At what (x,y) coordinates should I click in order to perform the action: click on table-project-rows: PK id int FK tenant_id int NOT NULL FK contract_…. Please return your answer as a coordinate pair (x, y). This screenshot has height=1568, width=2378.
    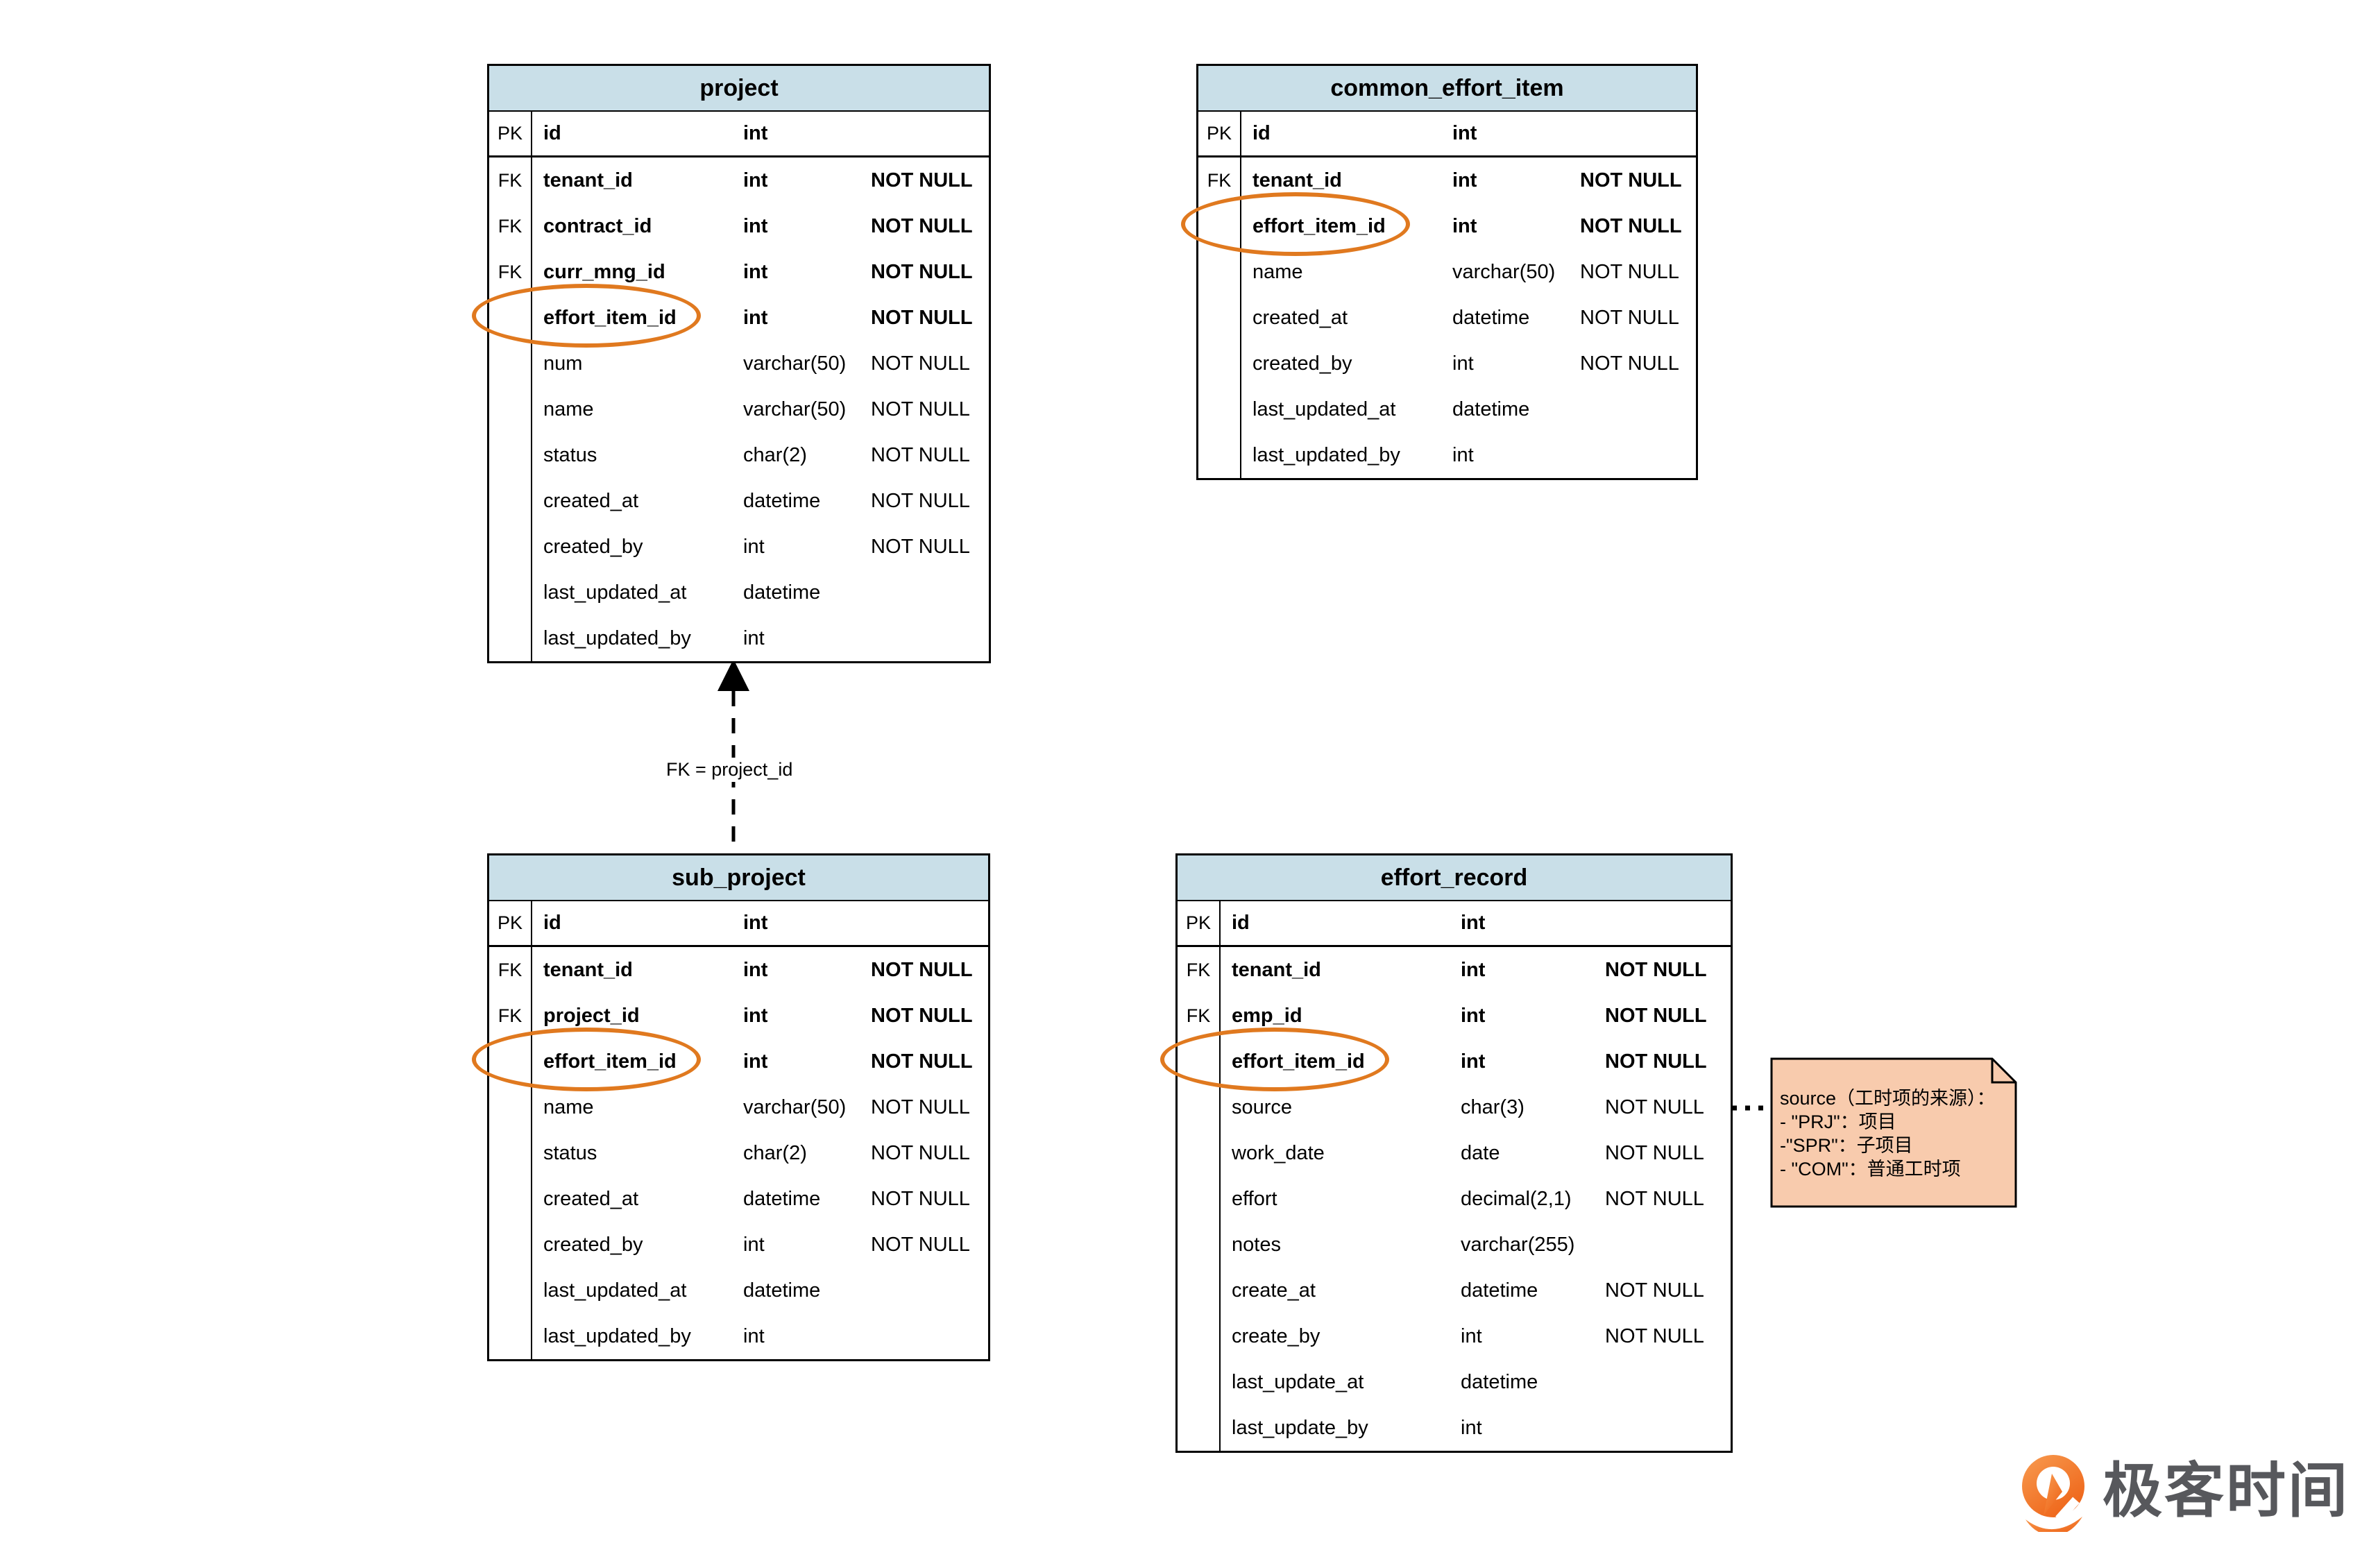
    Looking at the image, I should click on (739, 386).